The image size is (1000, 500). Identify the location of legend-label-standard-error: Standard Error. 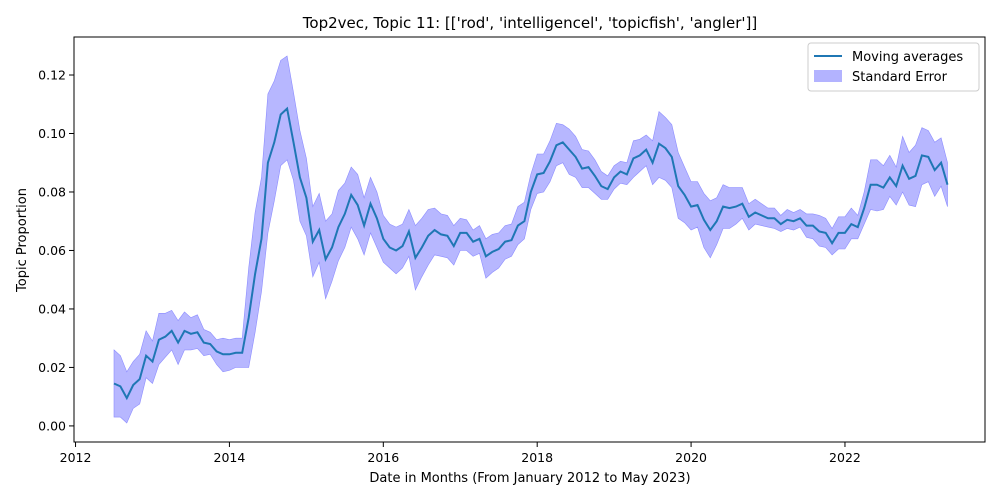
(900, 77).